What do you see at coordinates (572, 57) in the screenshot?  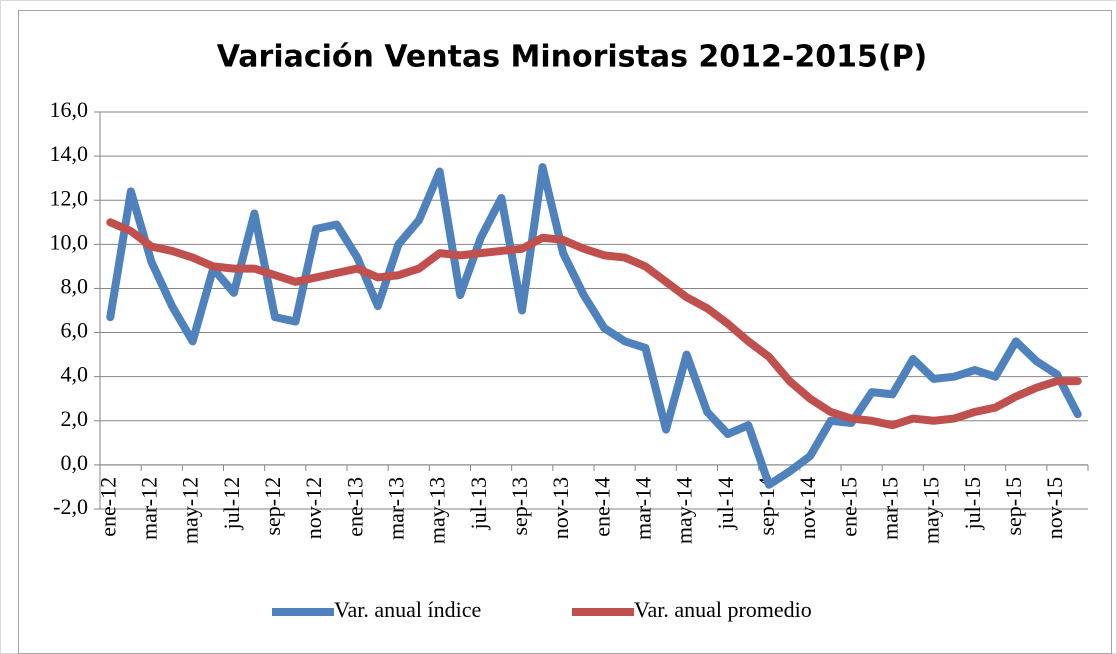 I see `chart-title: Variación Ventas Minoristas 2012-2015(P)` at bounding box center [572, 57].